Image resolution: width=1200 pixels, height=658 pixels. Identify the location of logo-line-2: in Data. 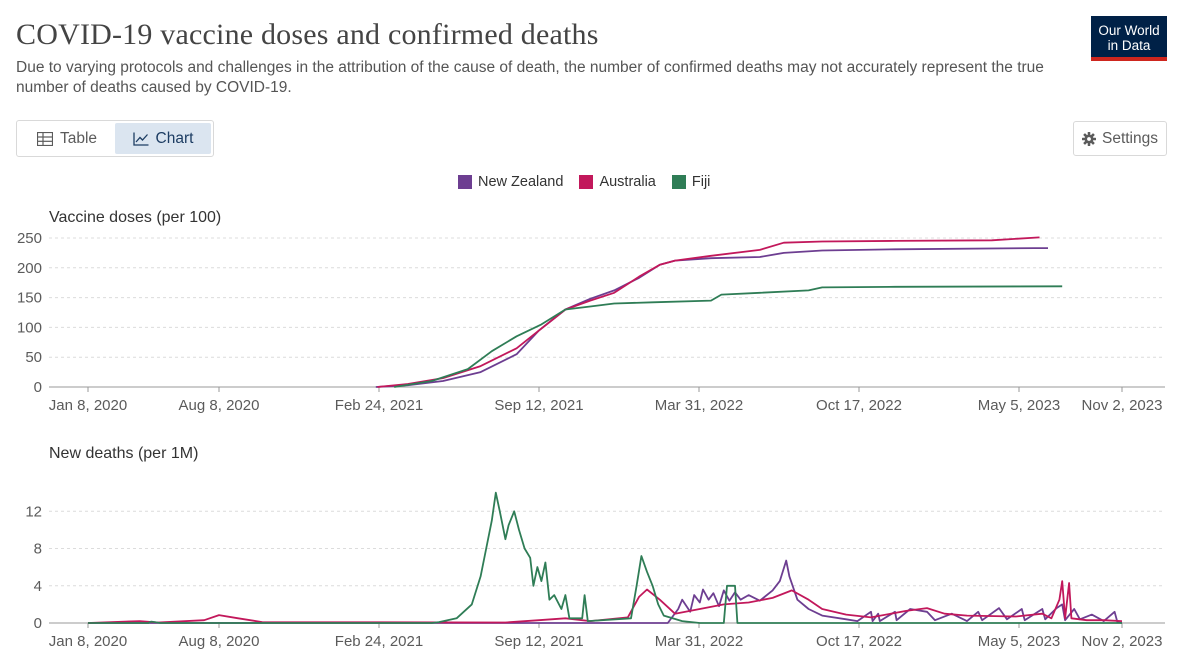
(1129, 45).